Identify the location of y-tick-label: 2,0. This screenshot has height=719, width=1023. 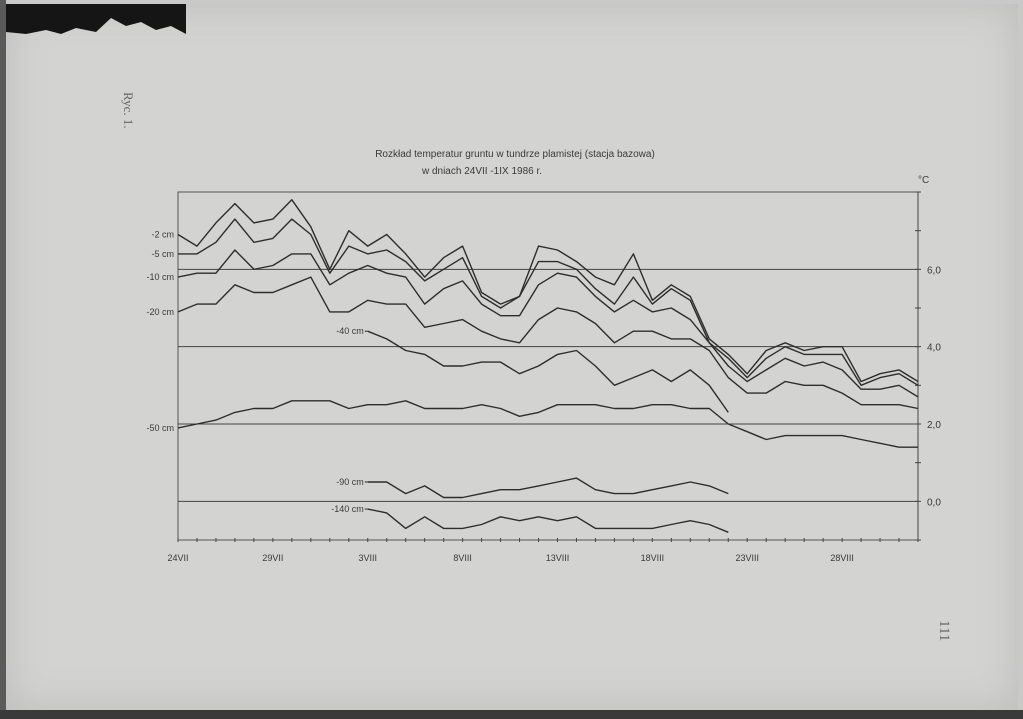
(934, 425).